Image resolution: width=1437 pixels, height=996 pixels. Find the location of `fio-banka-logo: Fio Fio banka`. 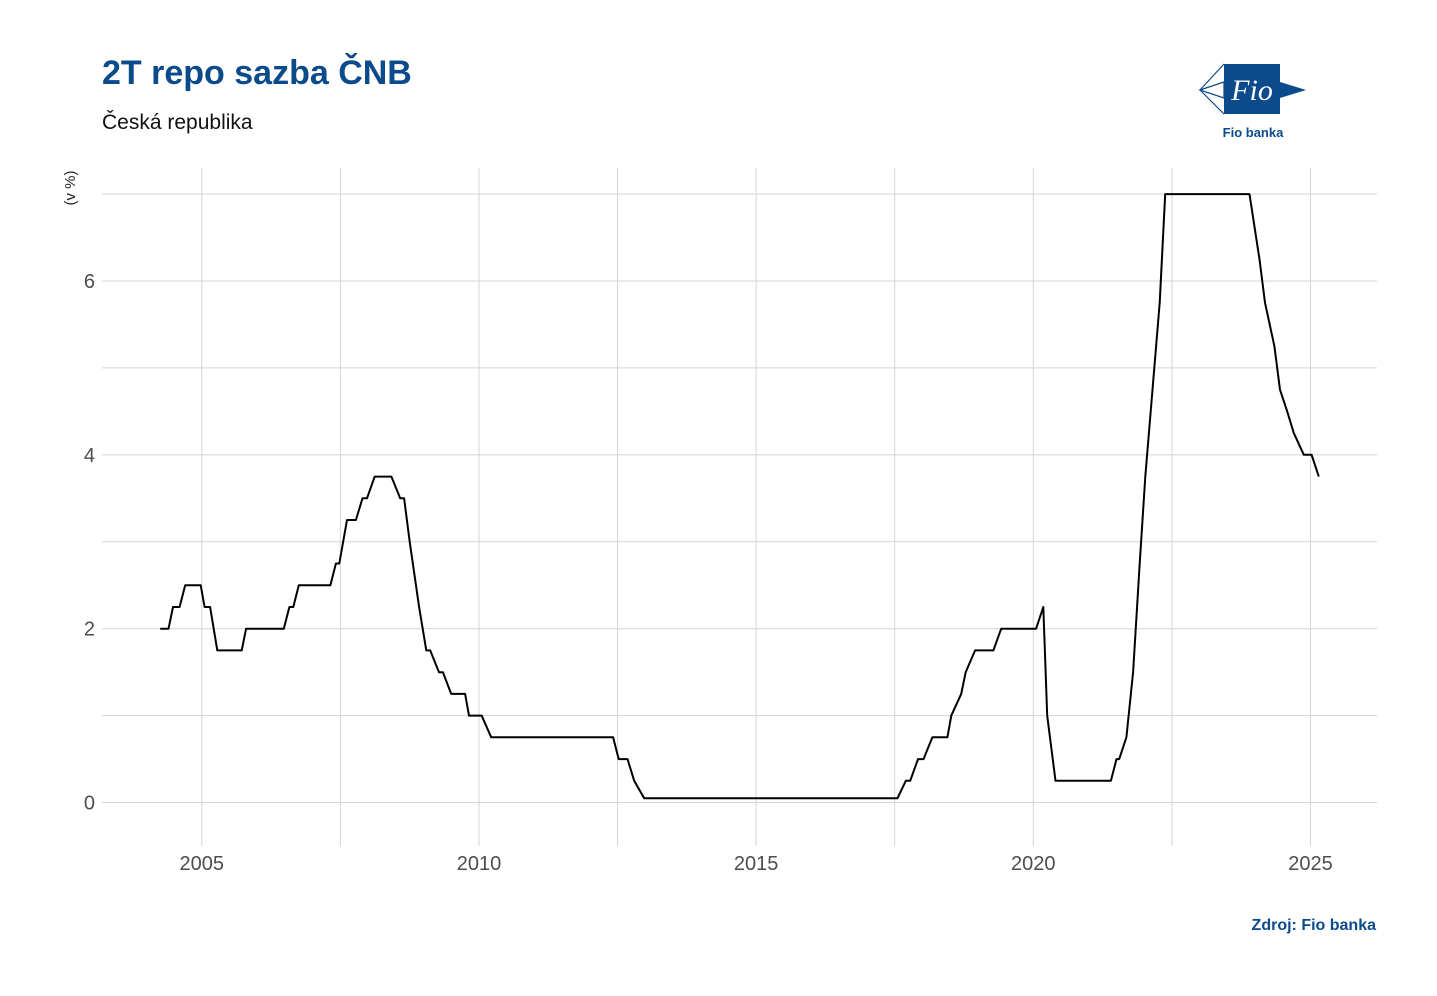

fio-banka-logo: Fio Fio banka is located at coordinates (1253, 102).